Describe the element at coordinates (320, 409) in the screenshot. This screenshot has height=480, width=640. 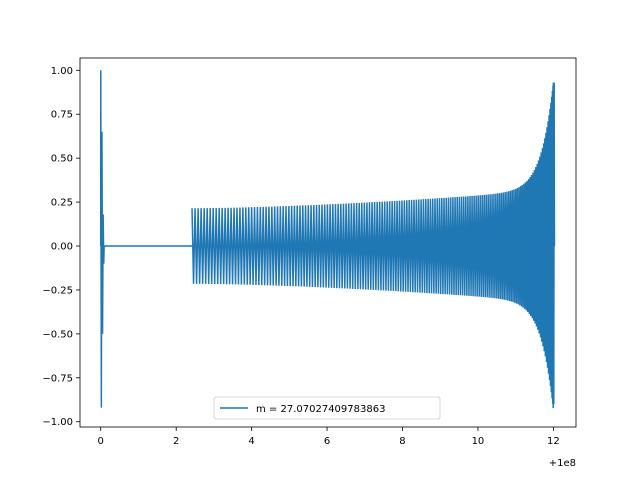
I see `legend-label: m = 27.07027409783863` at that location.